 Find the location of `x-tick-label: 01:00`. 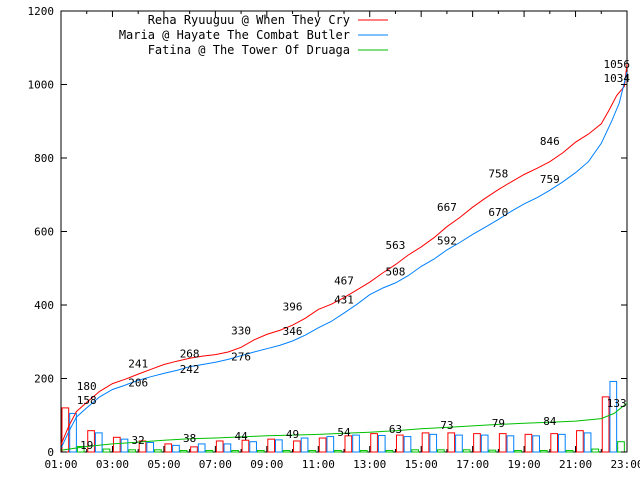

x-tick-label: 01:00 is located at coordinates (60, 464).